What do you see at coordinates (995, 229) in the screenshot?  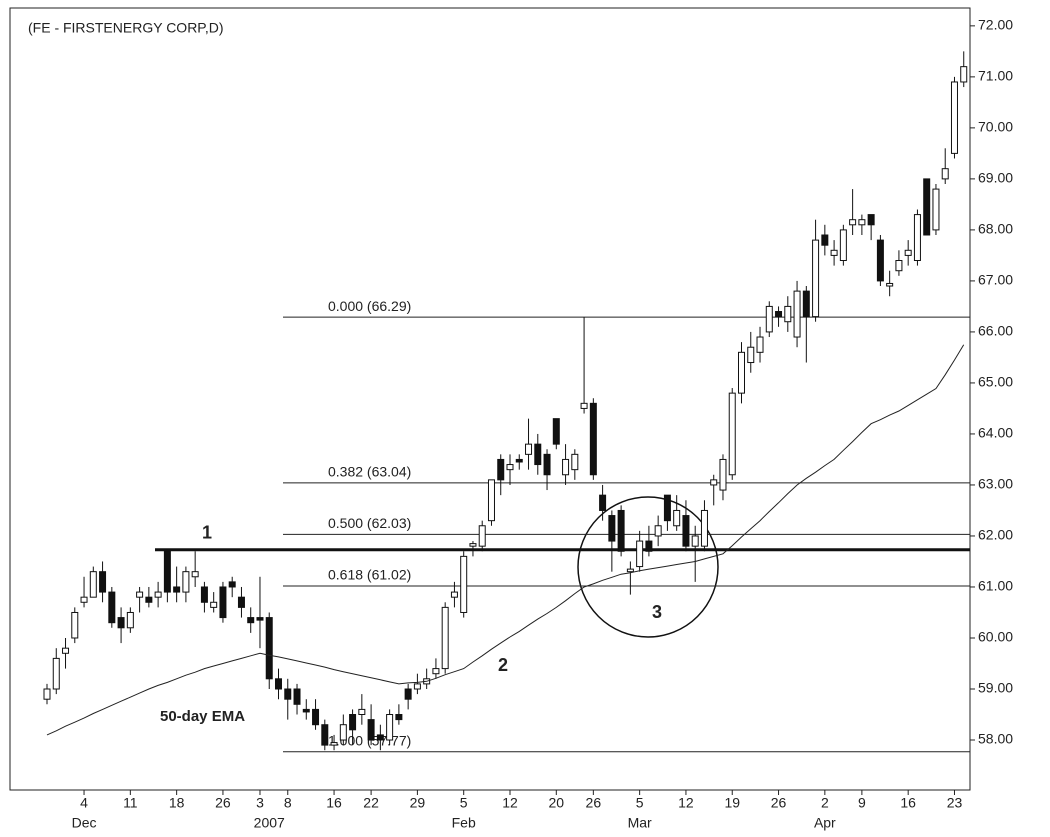 I see `y-tick-label: 68.00` at bounding box center [995, 229].